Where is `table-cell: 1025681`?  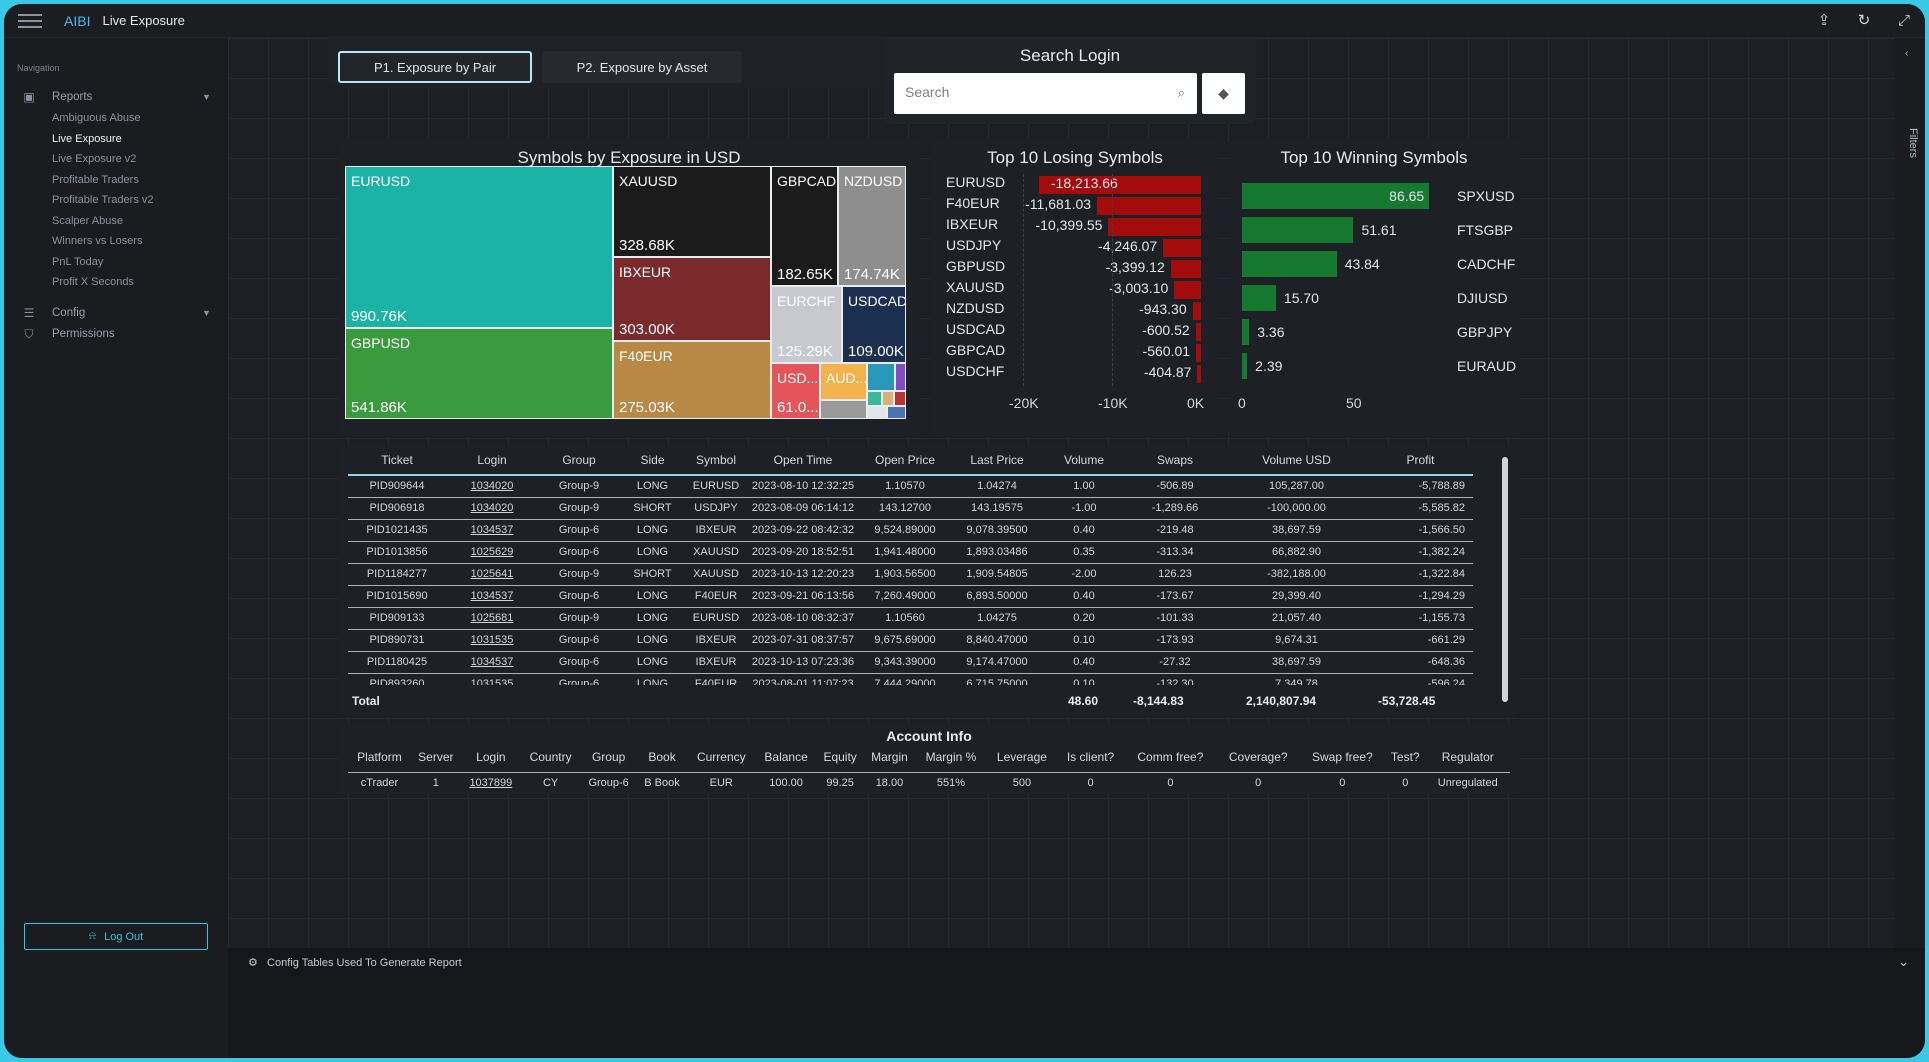
table-cell: 1025681 is located at coordinates (492, 618).